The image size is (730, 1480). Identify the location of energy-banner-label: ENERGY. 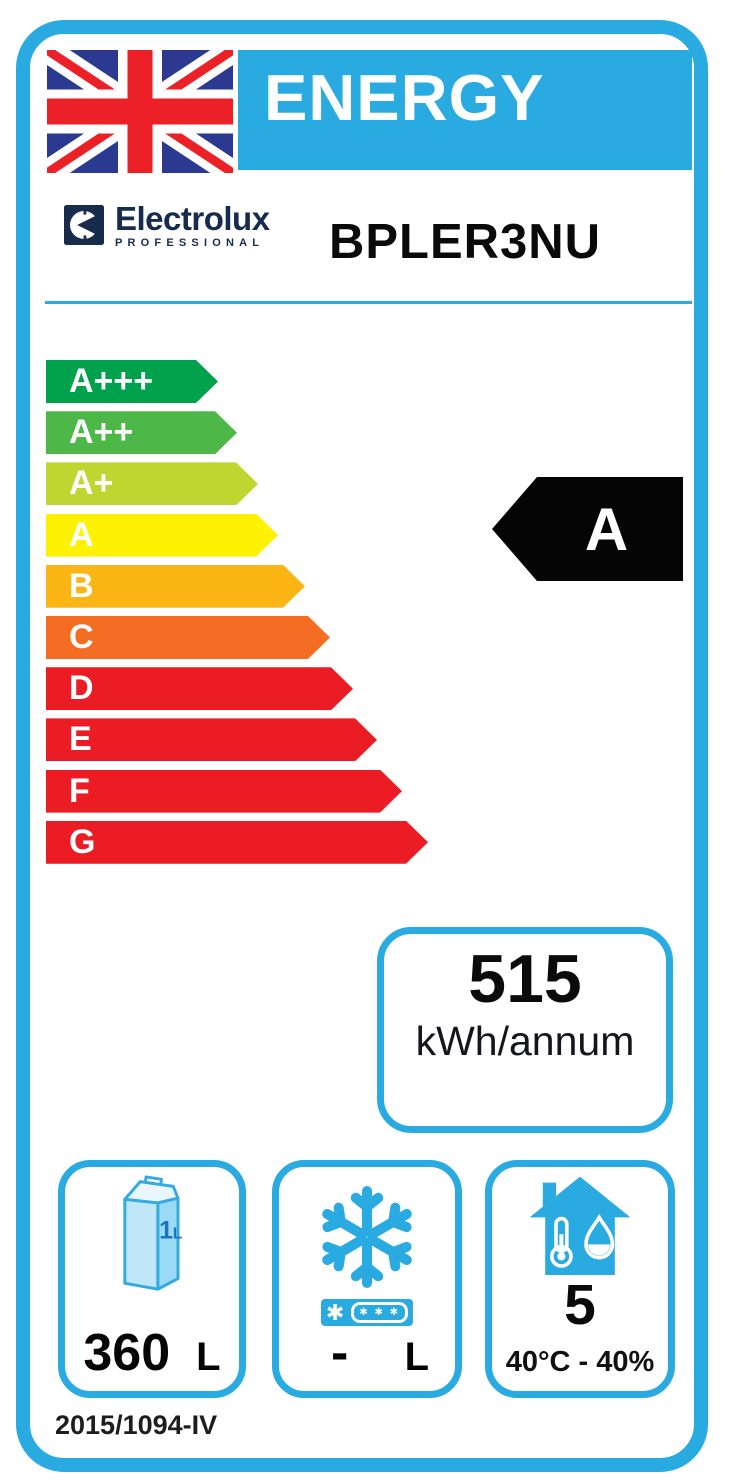
(404, 97).